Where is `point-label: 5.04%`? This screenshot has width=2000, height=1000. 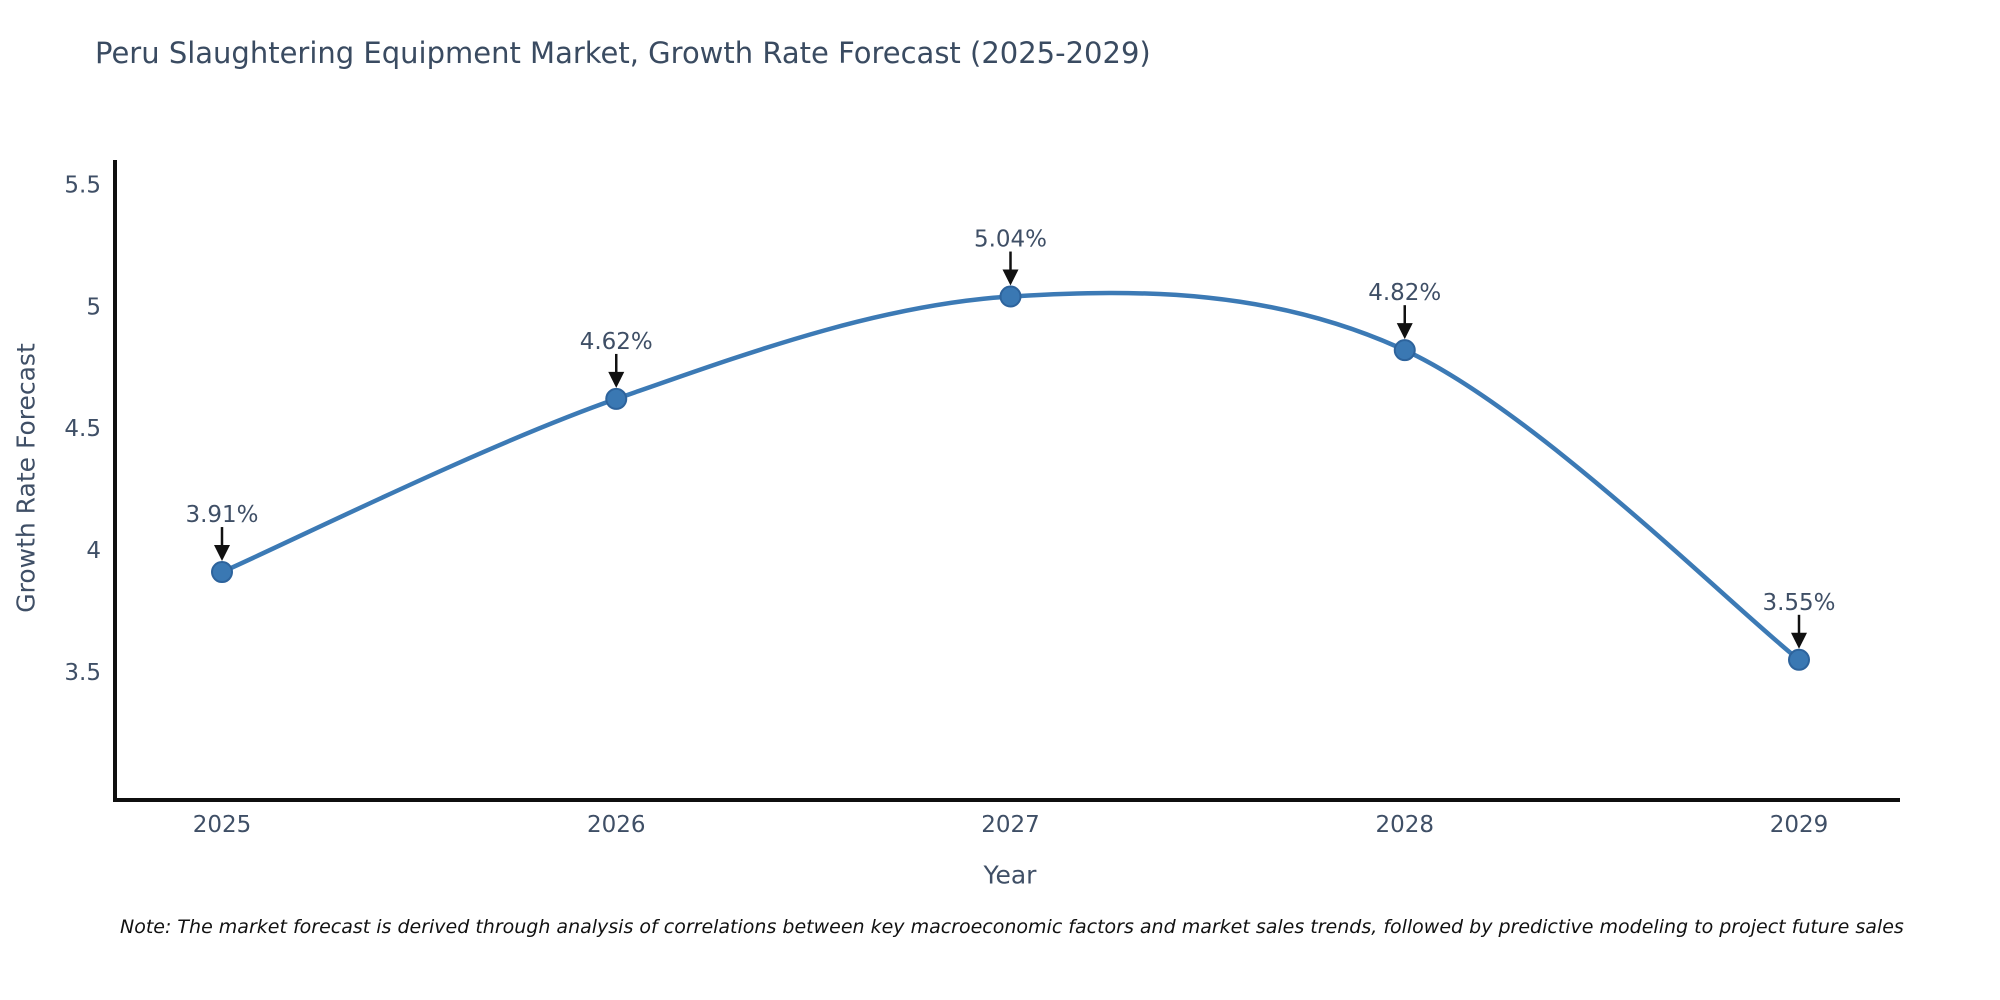
point-label: 5.04% is located at coordinates (1010, 240).